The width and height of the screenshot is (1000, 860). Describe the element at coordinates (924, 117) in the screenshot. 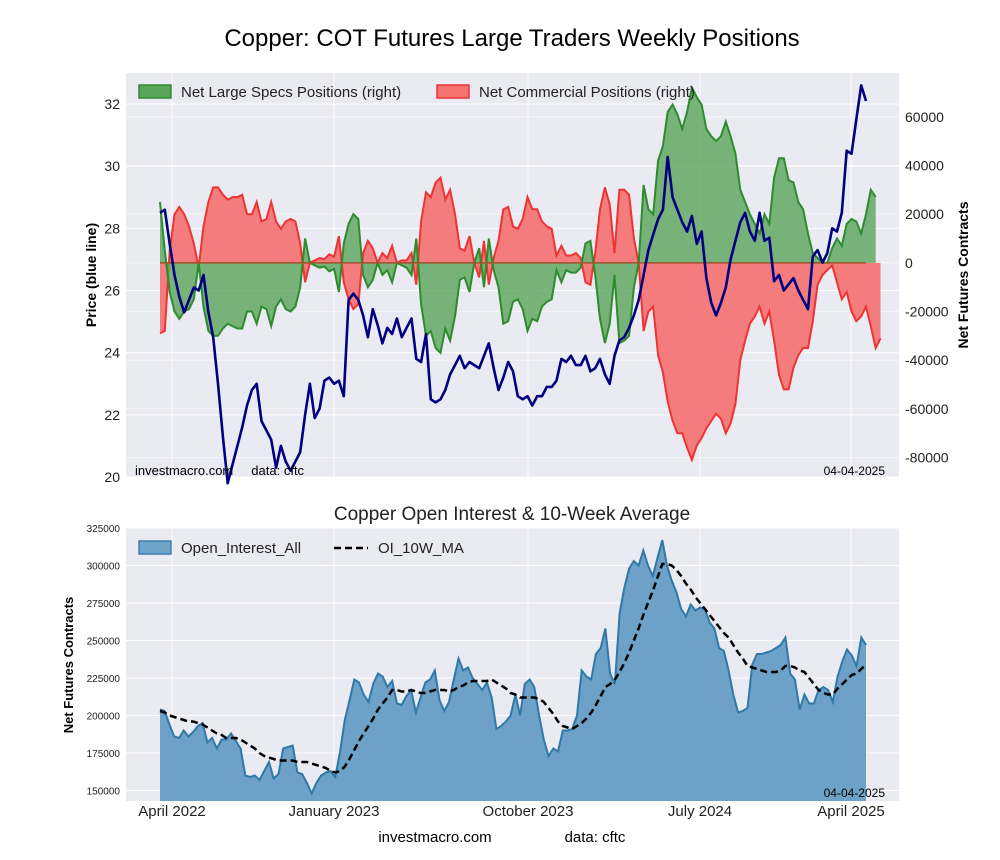

I see `contracts-tick-label: 60000` at that location.